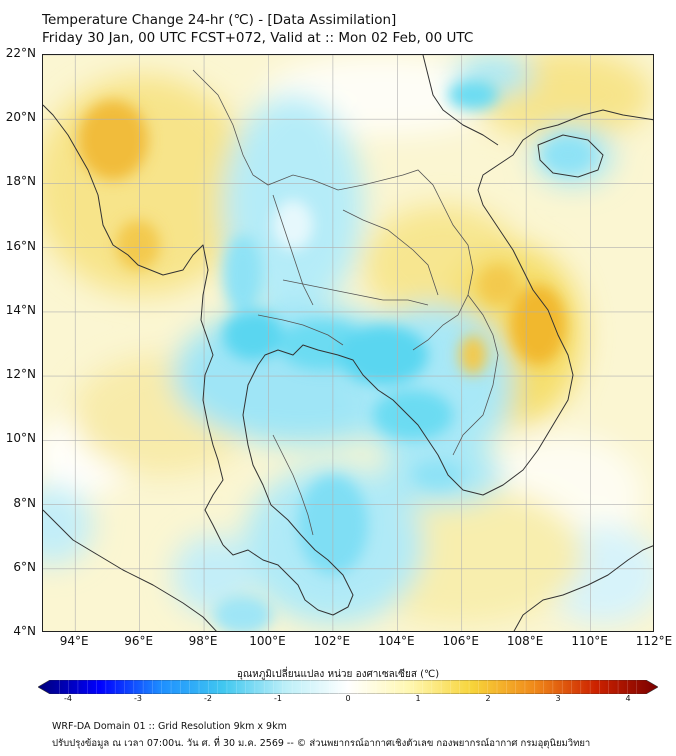 Image resolution: width=676 pixels, height=756 pixels. I want to click on lon-label: 104°E, so click(396, 641).